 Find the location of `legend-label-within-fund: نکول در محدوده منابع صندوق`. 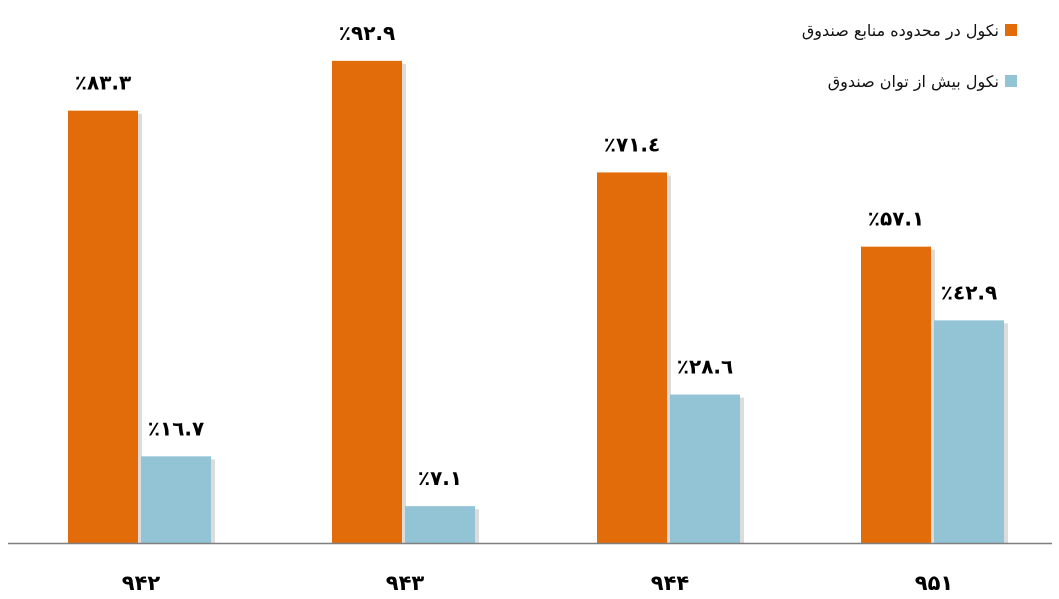

legend-label-within-fund: نکول در محدوده منابع صندوق is located at coordinates (900, 30).